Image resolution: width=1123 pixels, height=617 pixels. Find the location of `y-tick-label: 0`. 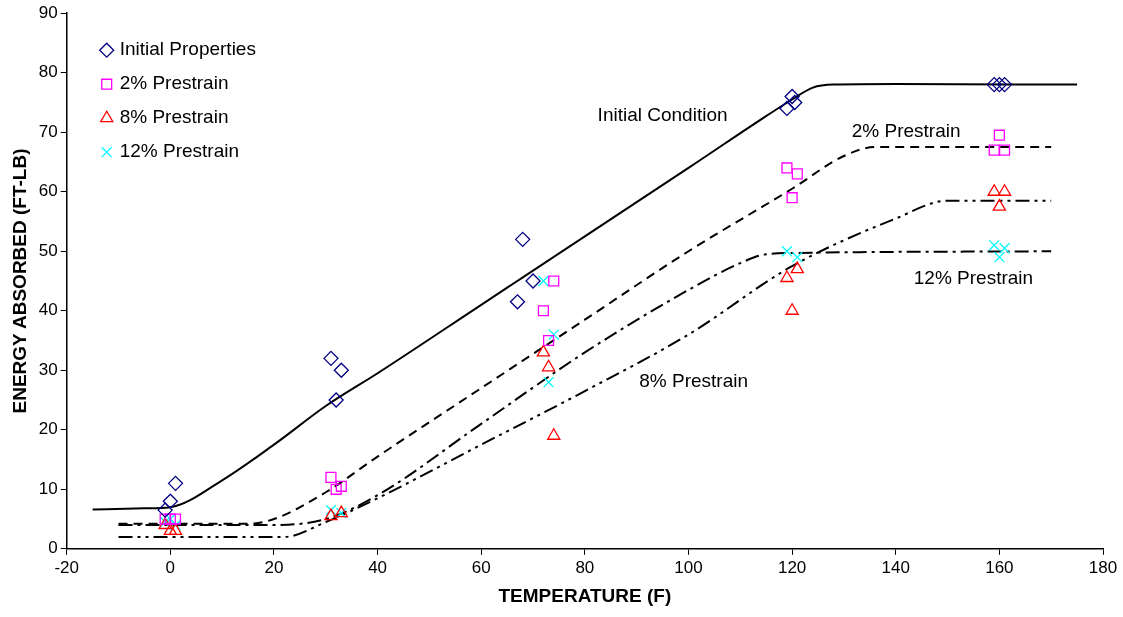

y-tick-label: 0 is located at coordinates (53, 548).